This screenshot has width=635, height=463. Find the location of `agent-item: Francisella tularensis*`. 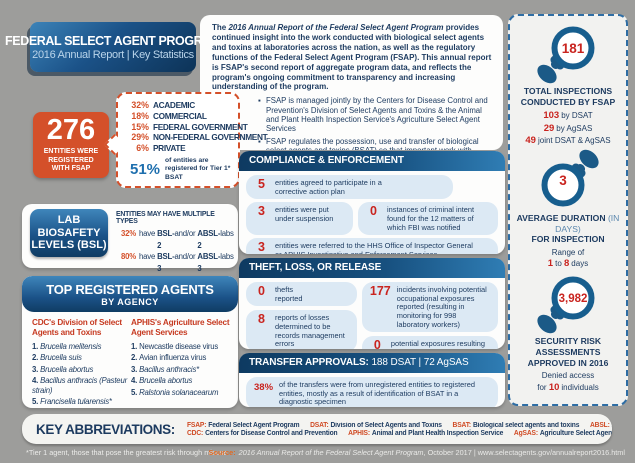

agent-item: Francisella tularensis* is located at coordinates (76, 402).